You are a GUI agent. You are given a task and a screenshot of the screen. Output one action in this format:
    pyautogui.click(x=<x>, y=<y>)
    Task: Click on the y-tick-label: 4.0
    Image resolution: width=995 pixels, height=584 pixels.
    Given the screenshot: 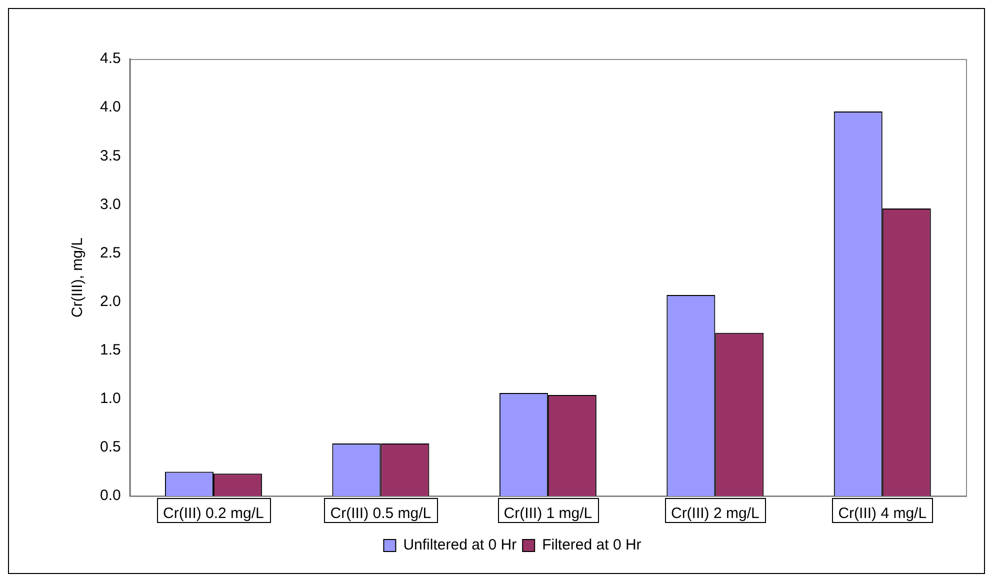 What is the action you would take?
    pyautogui.click(x=110, y=107)
    